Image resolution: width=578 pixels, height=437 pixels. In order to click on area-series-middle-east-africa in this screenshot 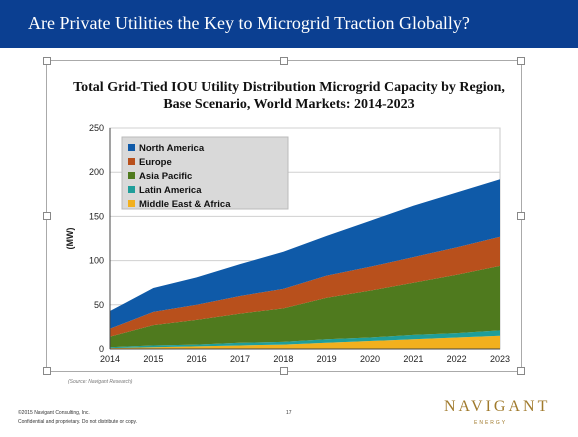, I will do `click(305, 342)`.